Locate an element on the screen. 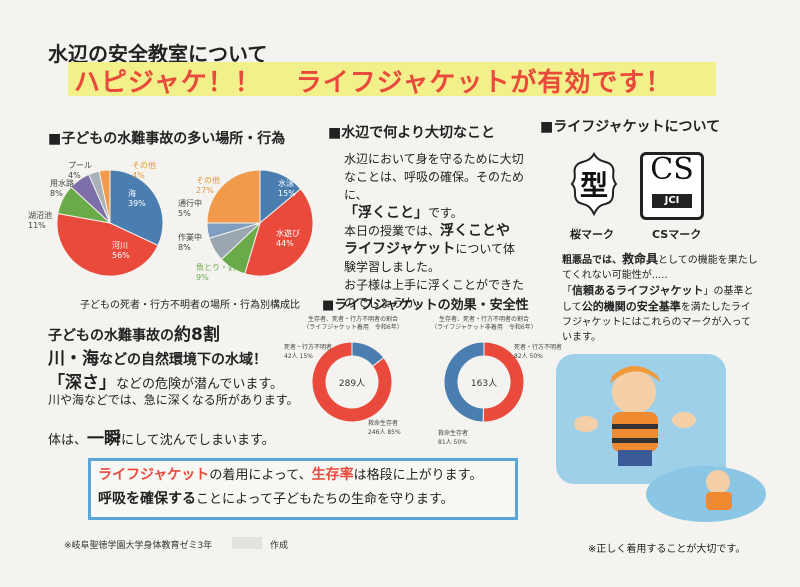 This screenshot has width=800, height=587. slice-umi is located at coordinates (136, 208).